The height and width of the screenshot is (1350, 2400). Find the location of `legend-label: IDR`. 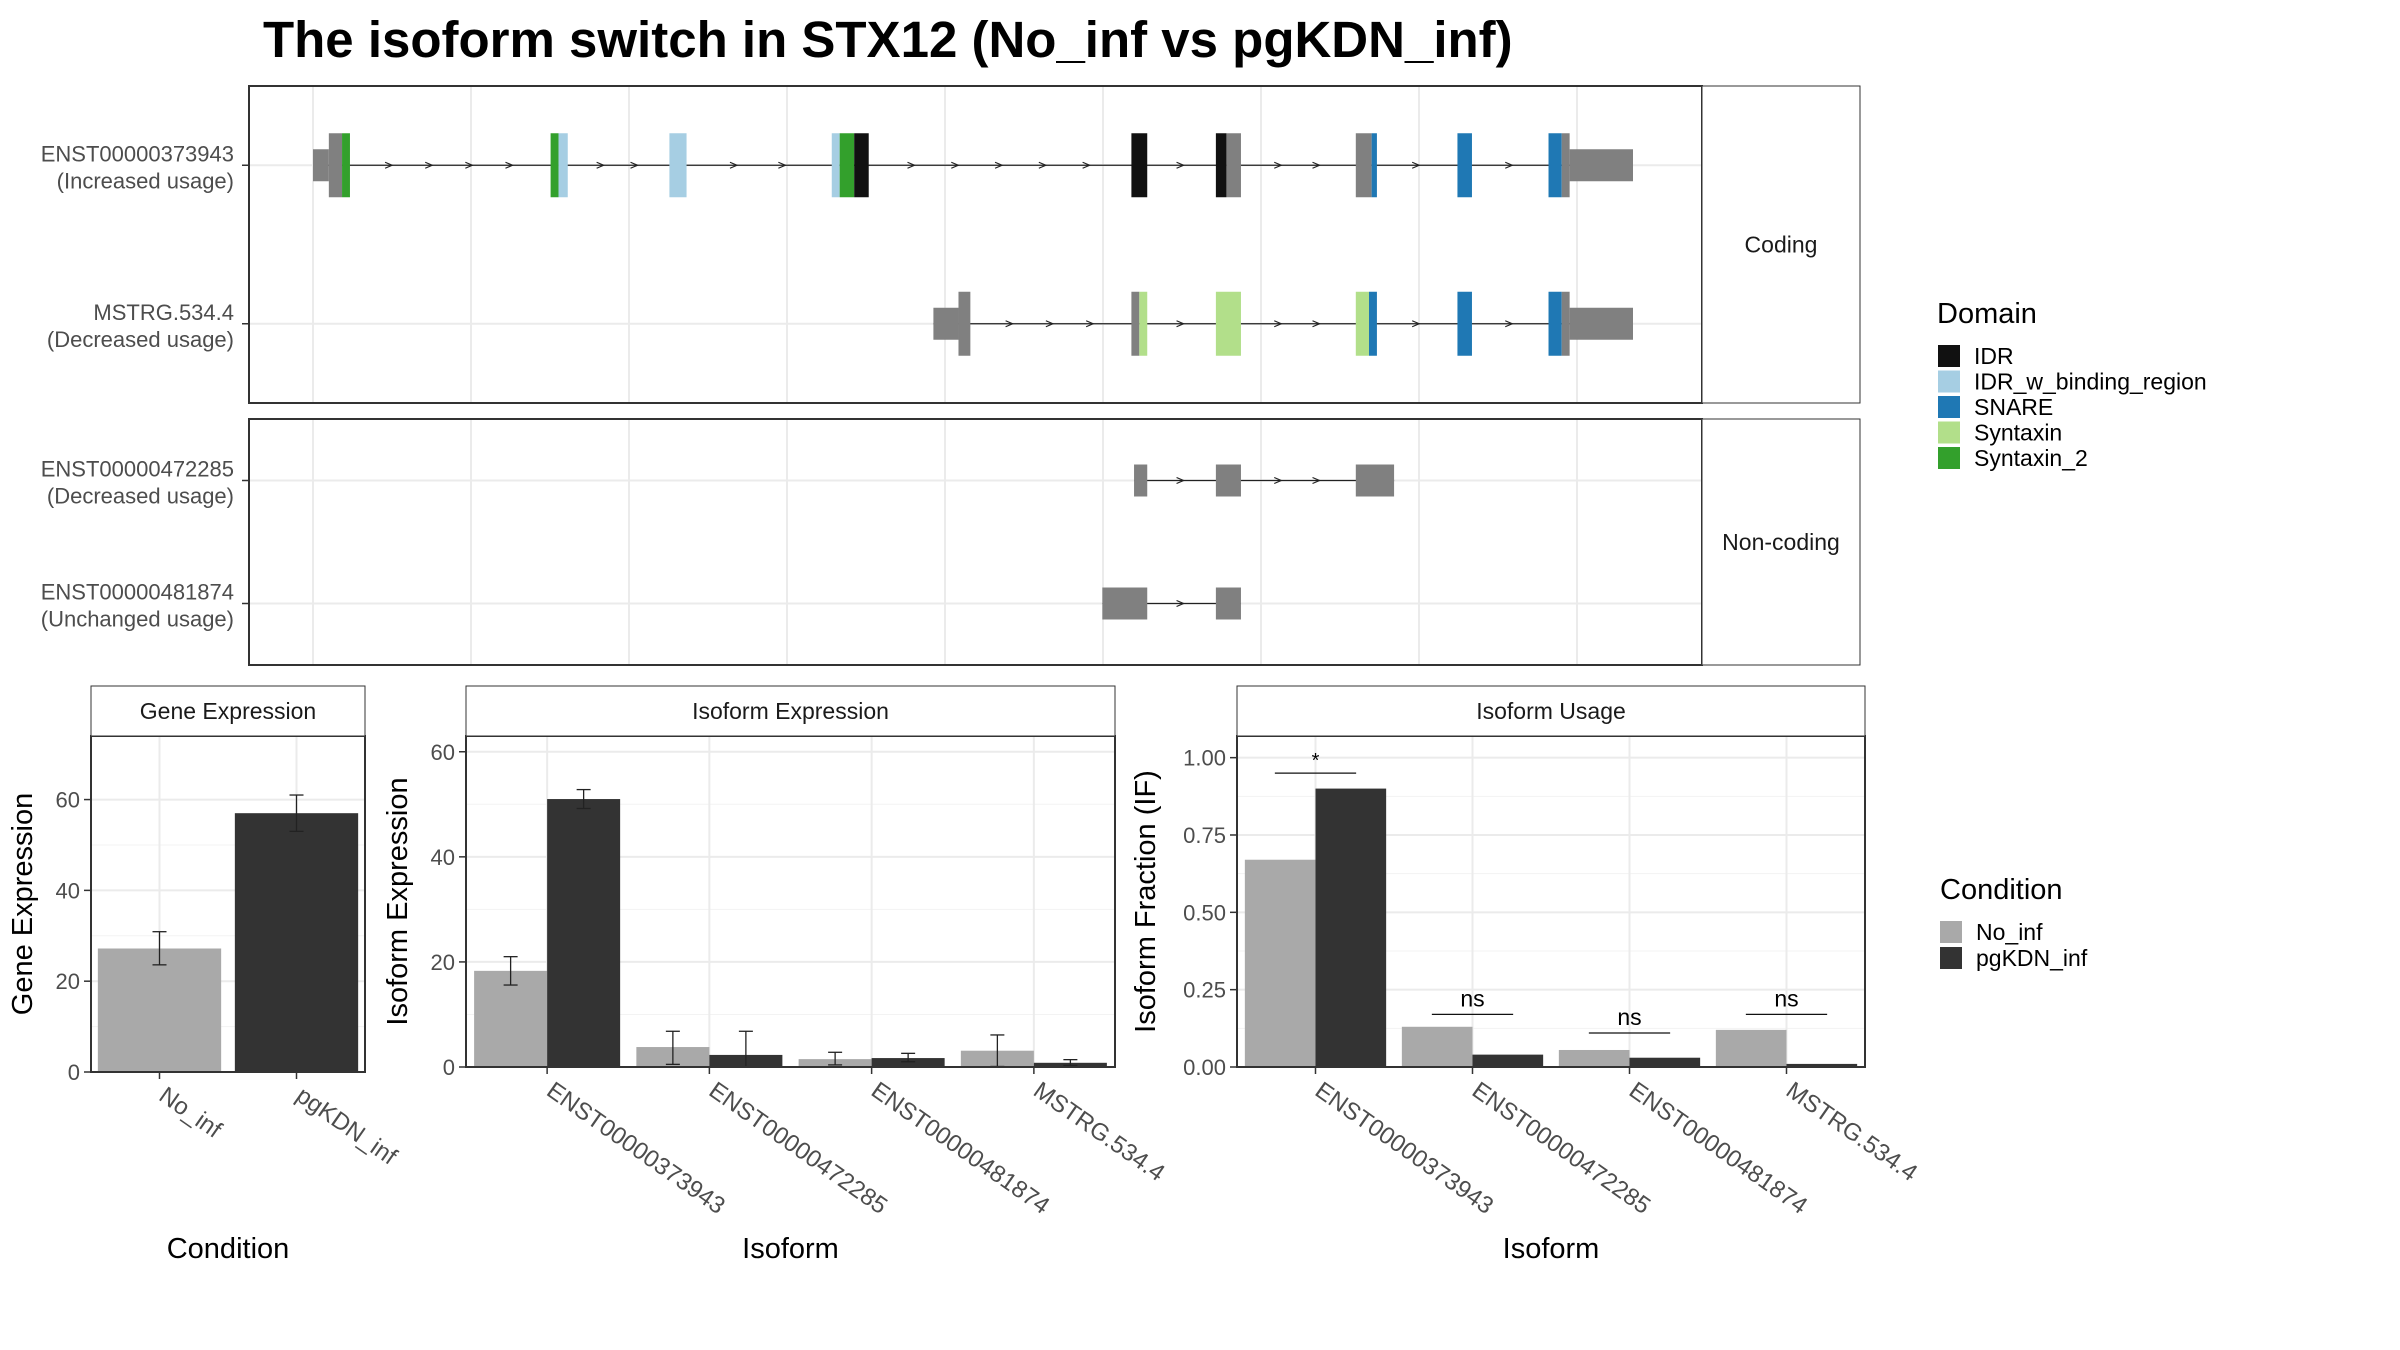

legend-label: IDR is located at coordinates (1994, 356).